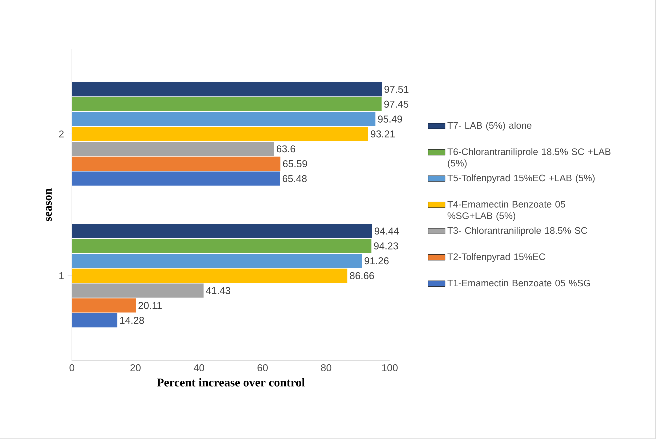 This screenshot has height=439, width=656. What do you see at coordinates (396, 90) in the screenshot?
I see `data-label: 97.51` at bounding box center [396, 90].